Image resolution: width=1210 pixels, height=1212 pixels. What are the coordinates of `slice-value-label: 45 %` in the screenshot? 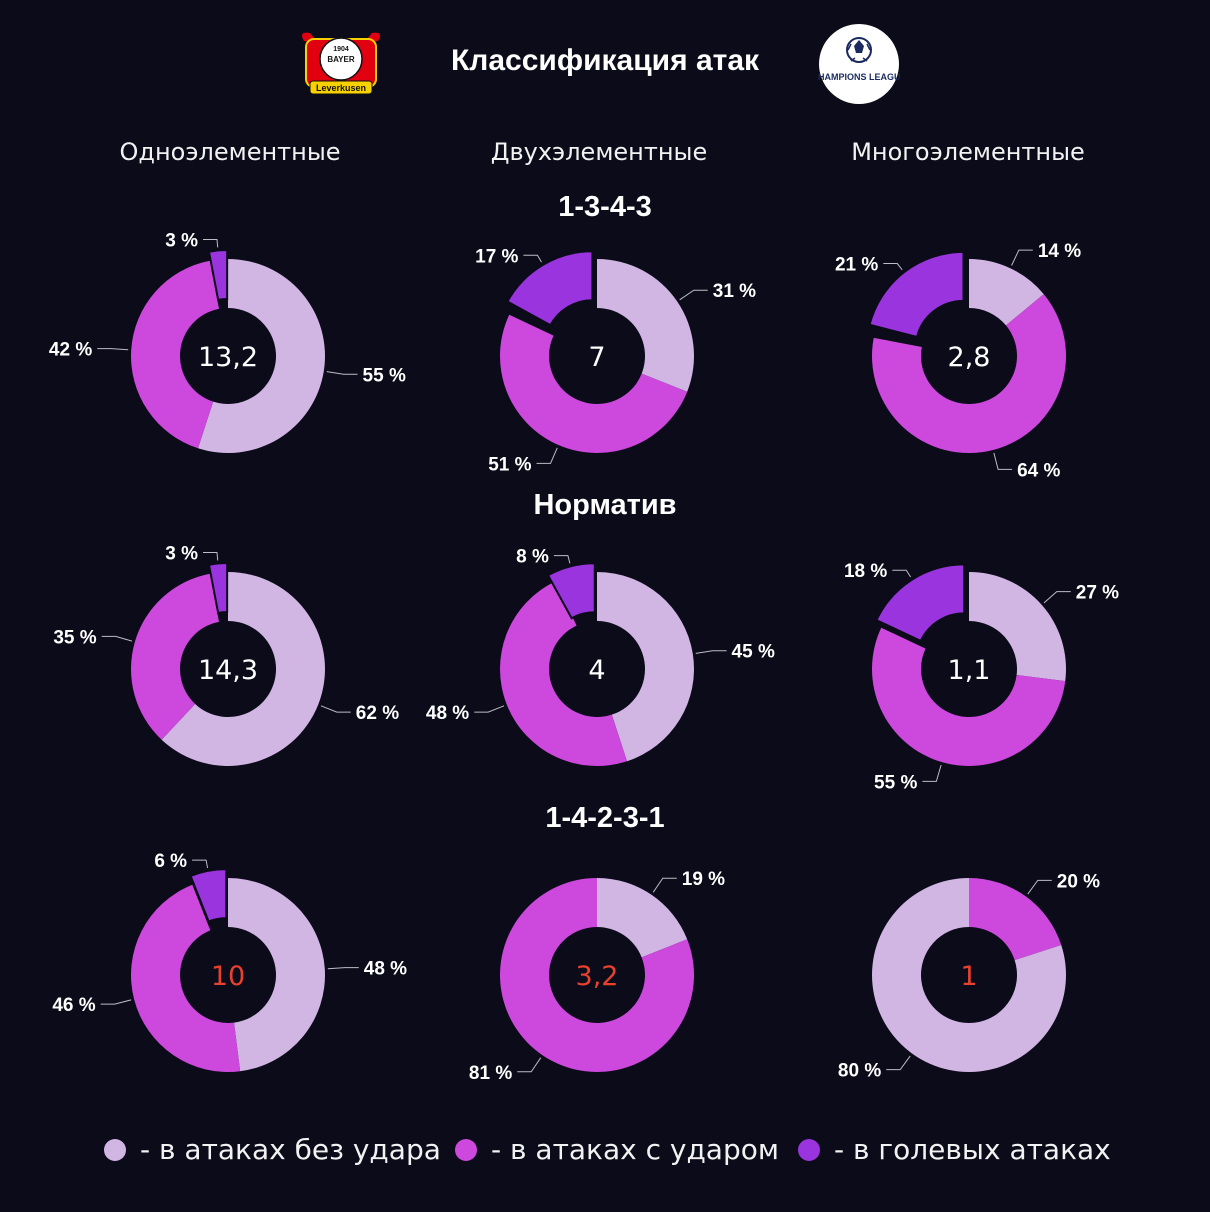 It's located at (753, 652).